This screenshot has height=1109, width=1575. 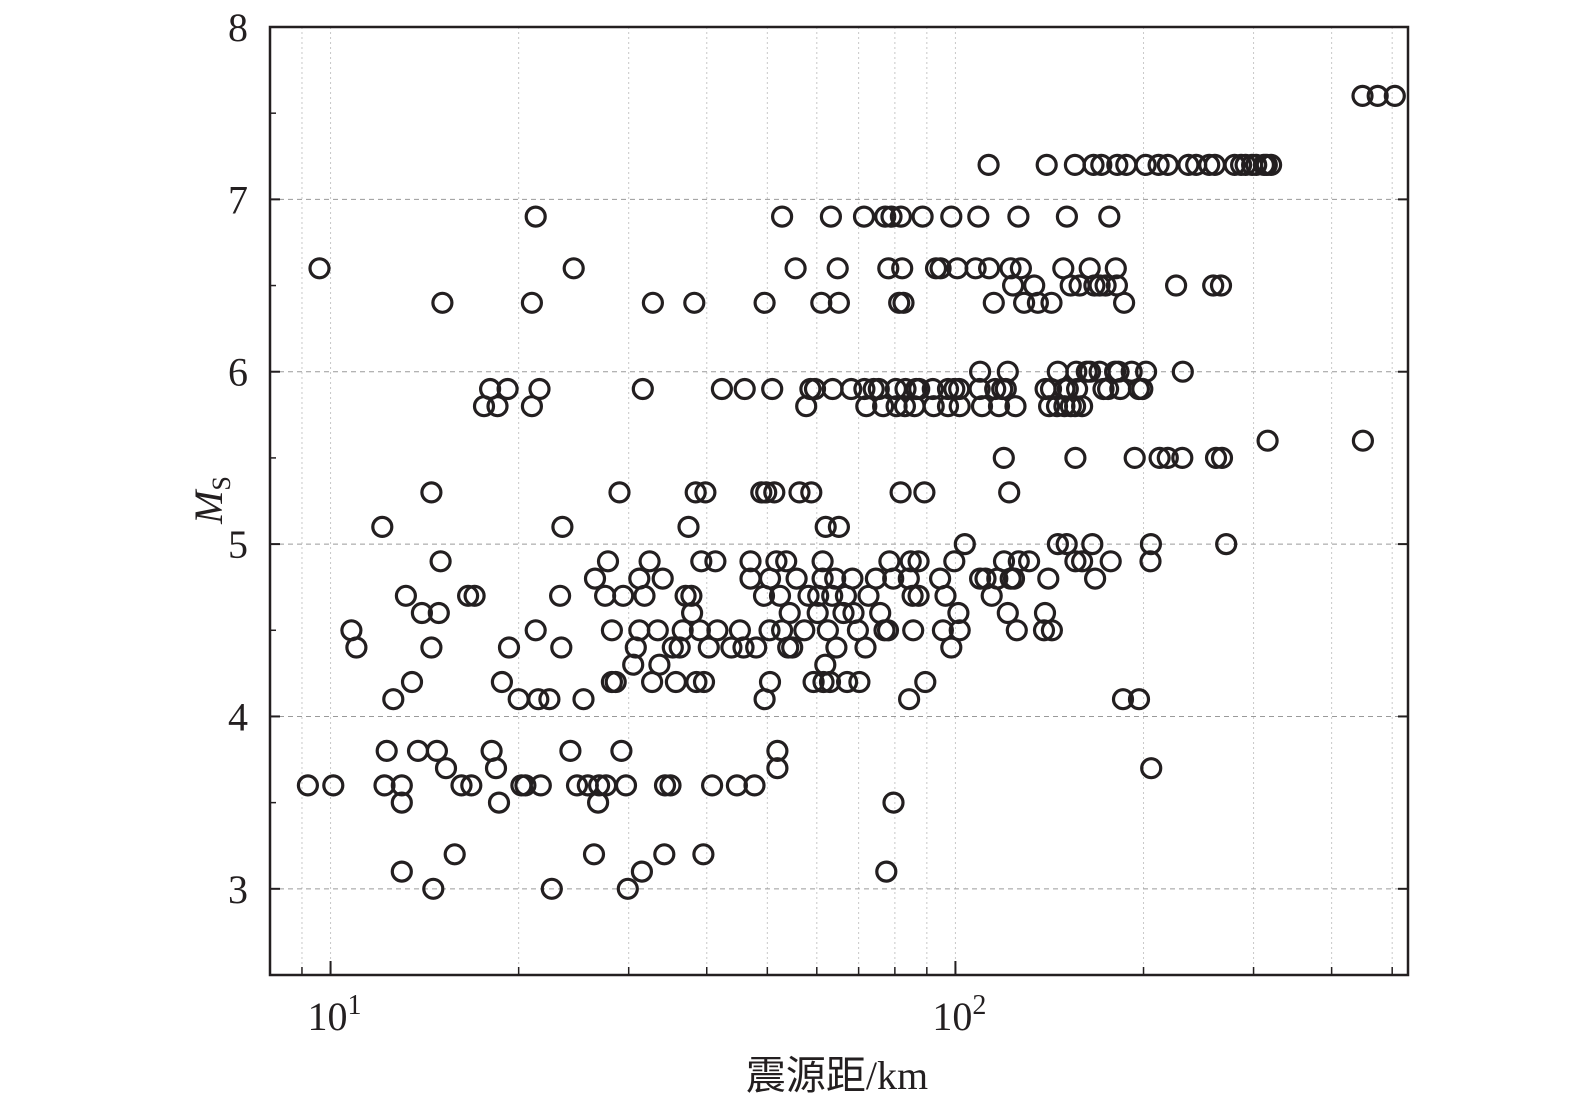 What do you see at coordinates (355, 1005) in the screenshot?
I see `x-tick-label-exponent: 1` at bounding box center [355, 1005].